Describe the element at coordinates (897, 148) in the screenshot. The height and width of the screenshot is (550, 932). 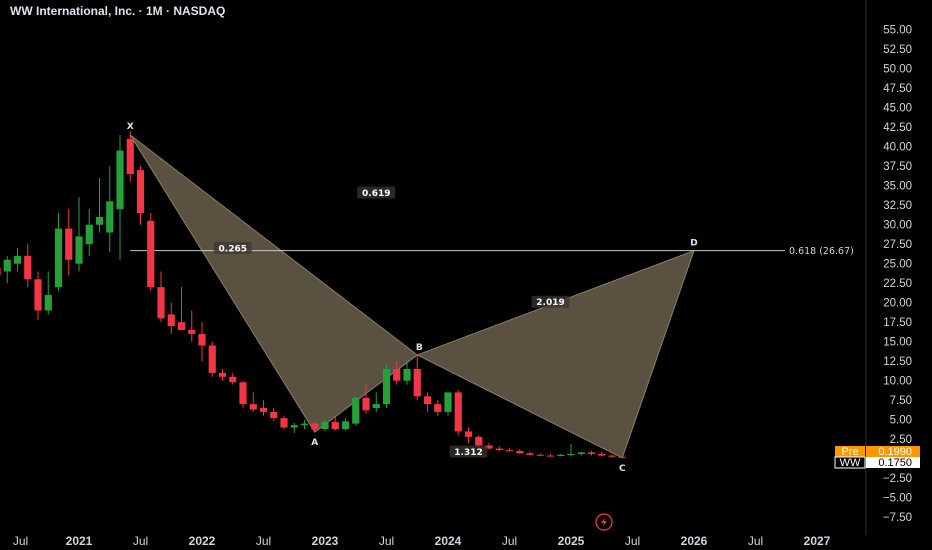
I see `y-tick-label: 40.00` at that location.